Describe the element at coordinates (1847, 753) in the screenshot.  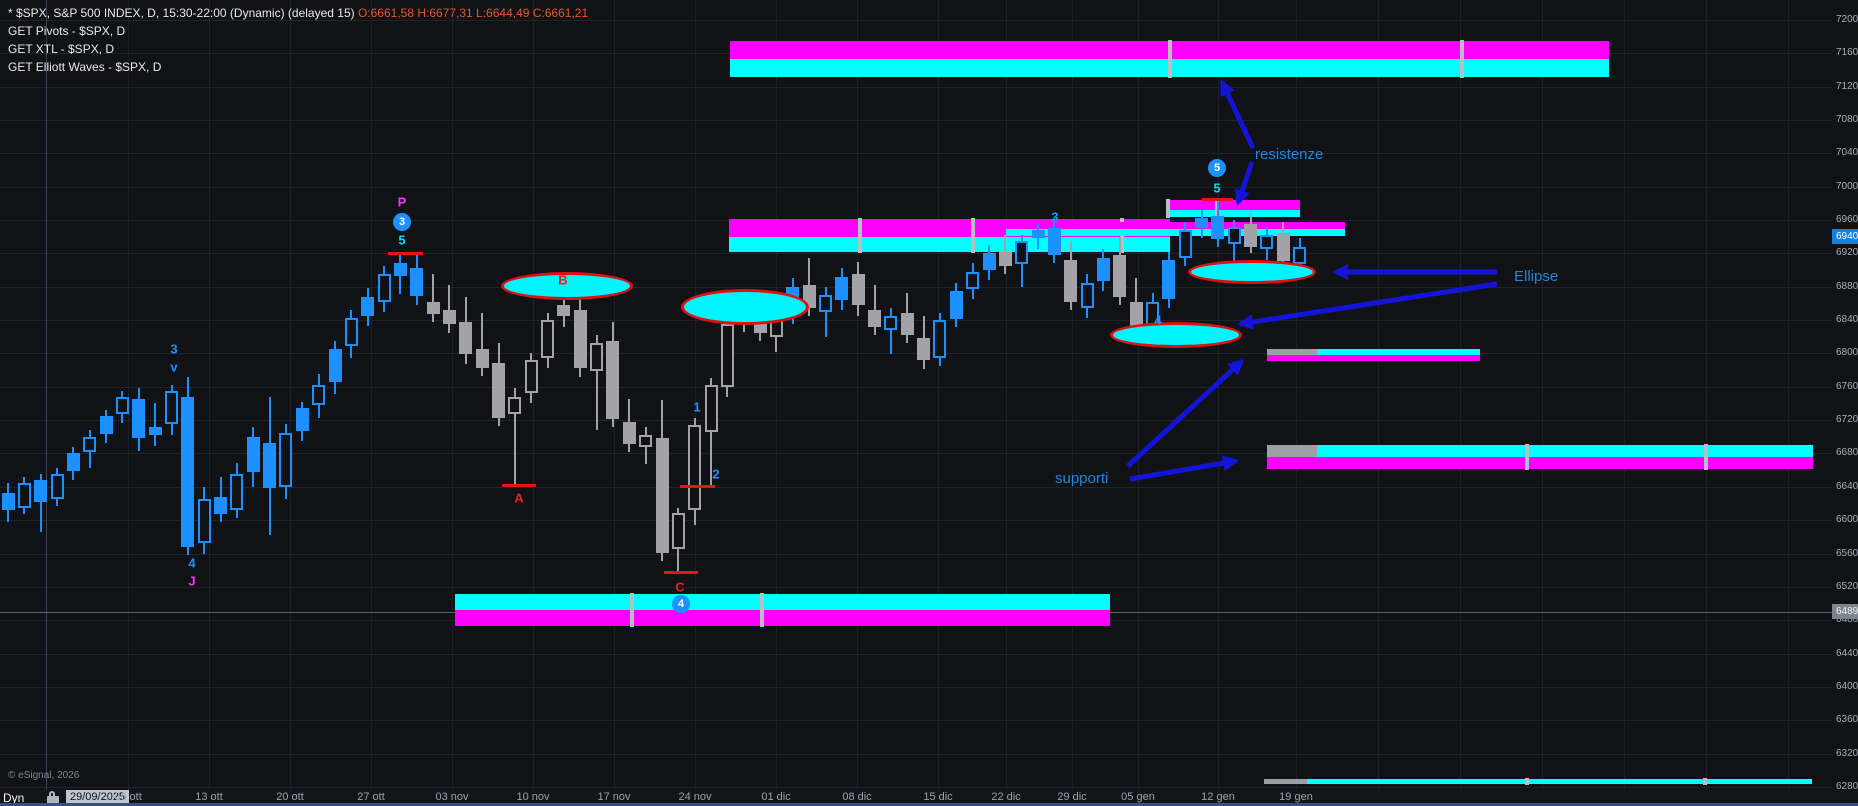
I see `price-axis-label: 6320,00` at that location.